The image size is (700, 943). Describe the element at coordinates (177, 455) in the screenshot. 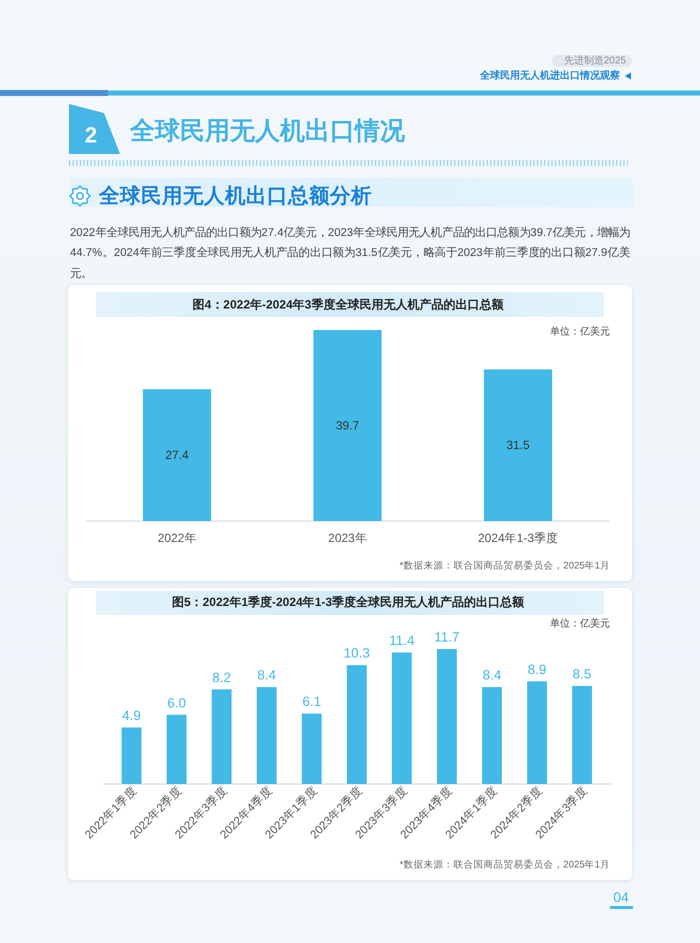

I see `data-label: 27.4` at that location.